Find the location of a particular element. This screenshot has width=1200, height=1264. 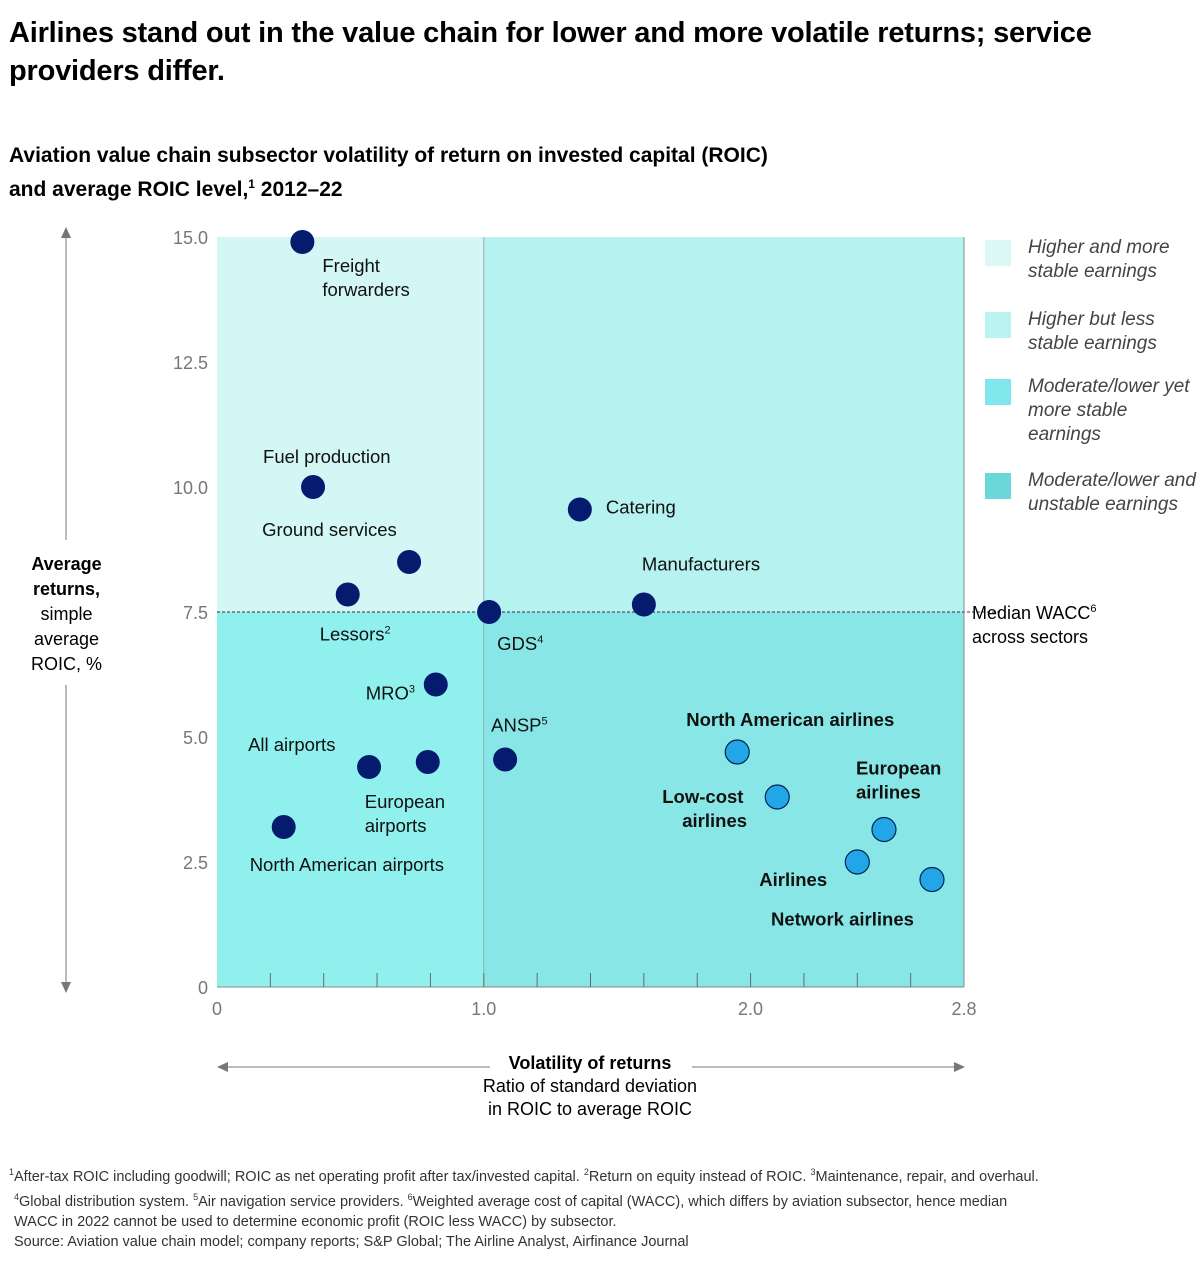

data-point-european-airlines is located at coordinates (884, 829).